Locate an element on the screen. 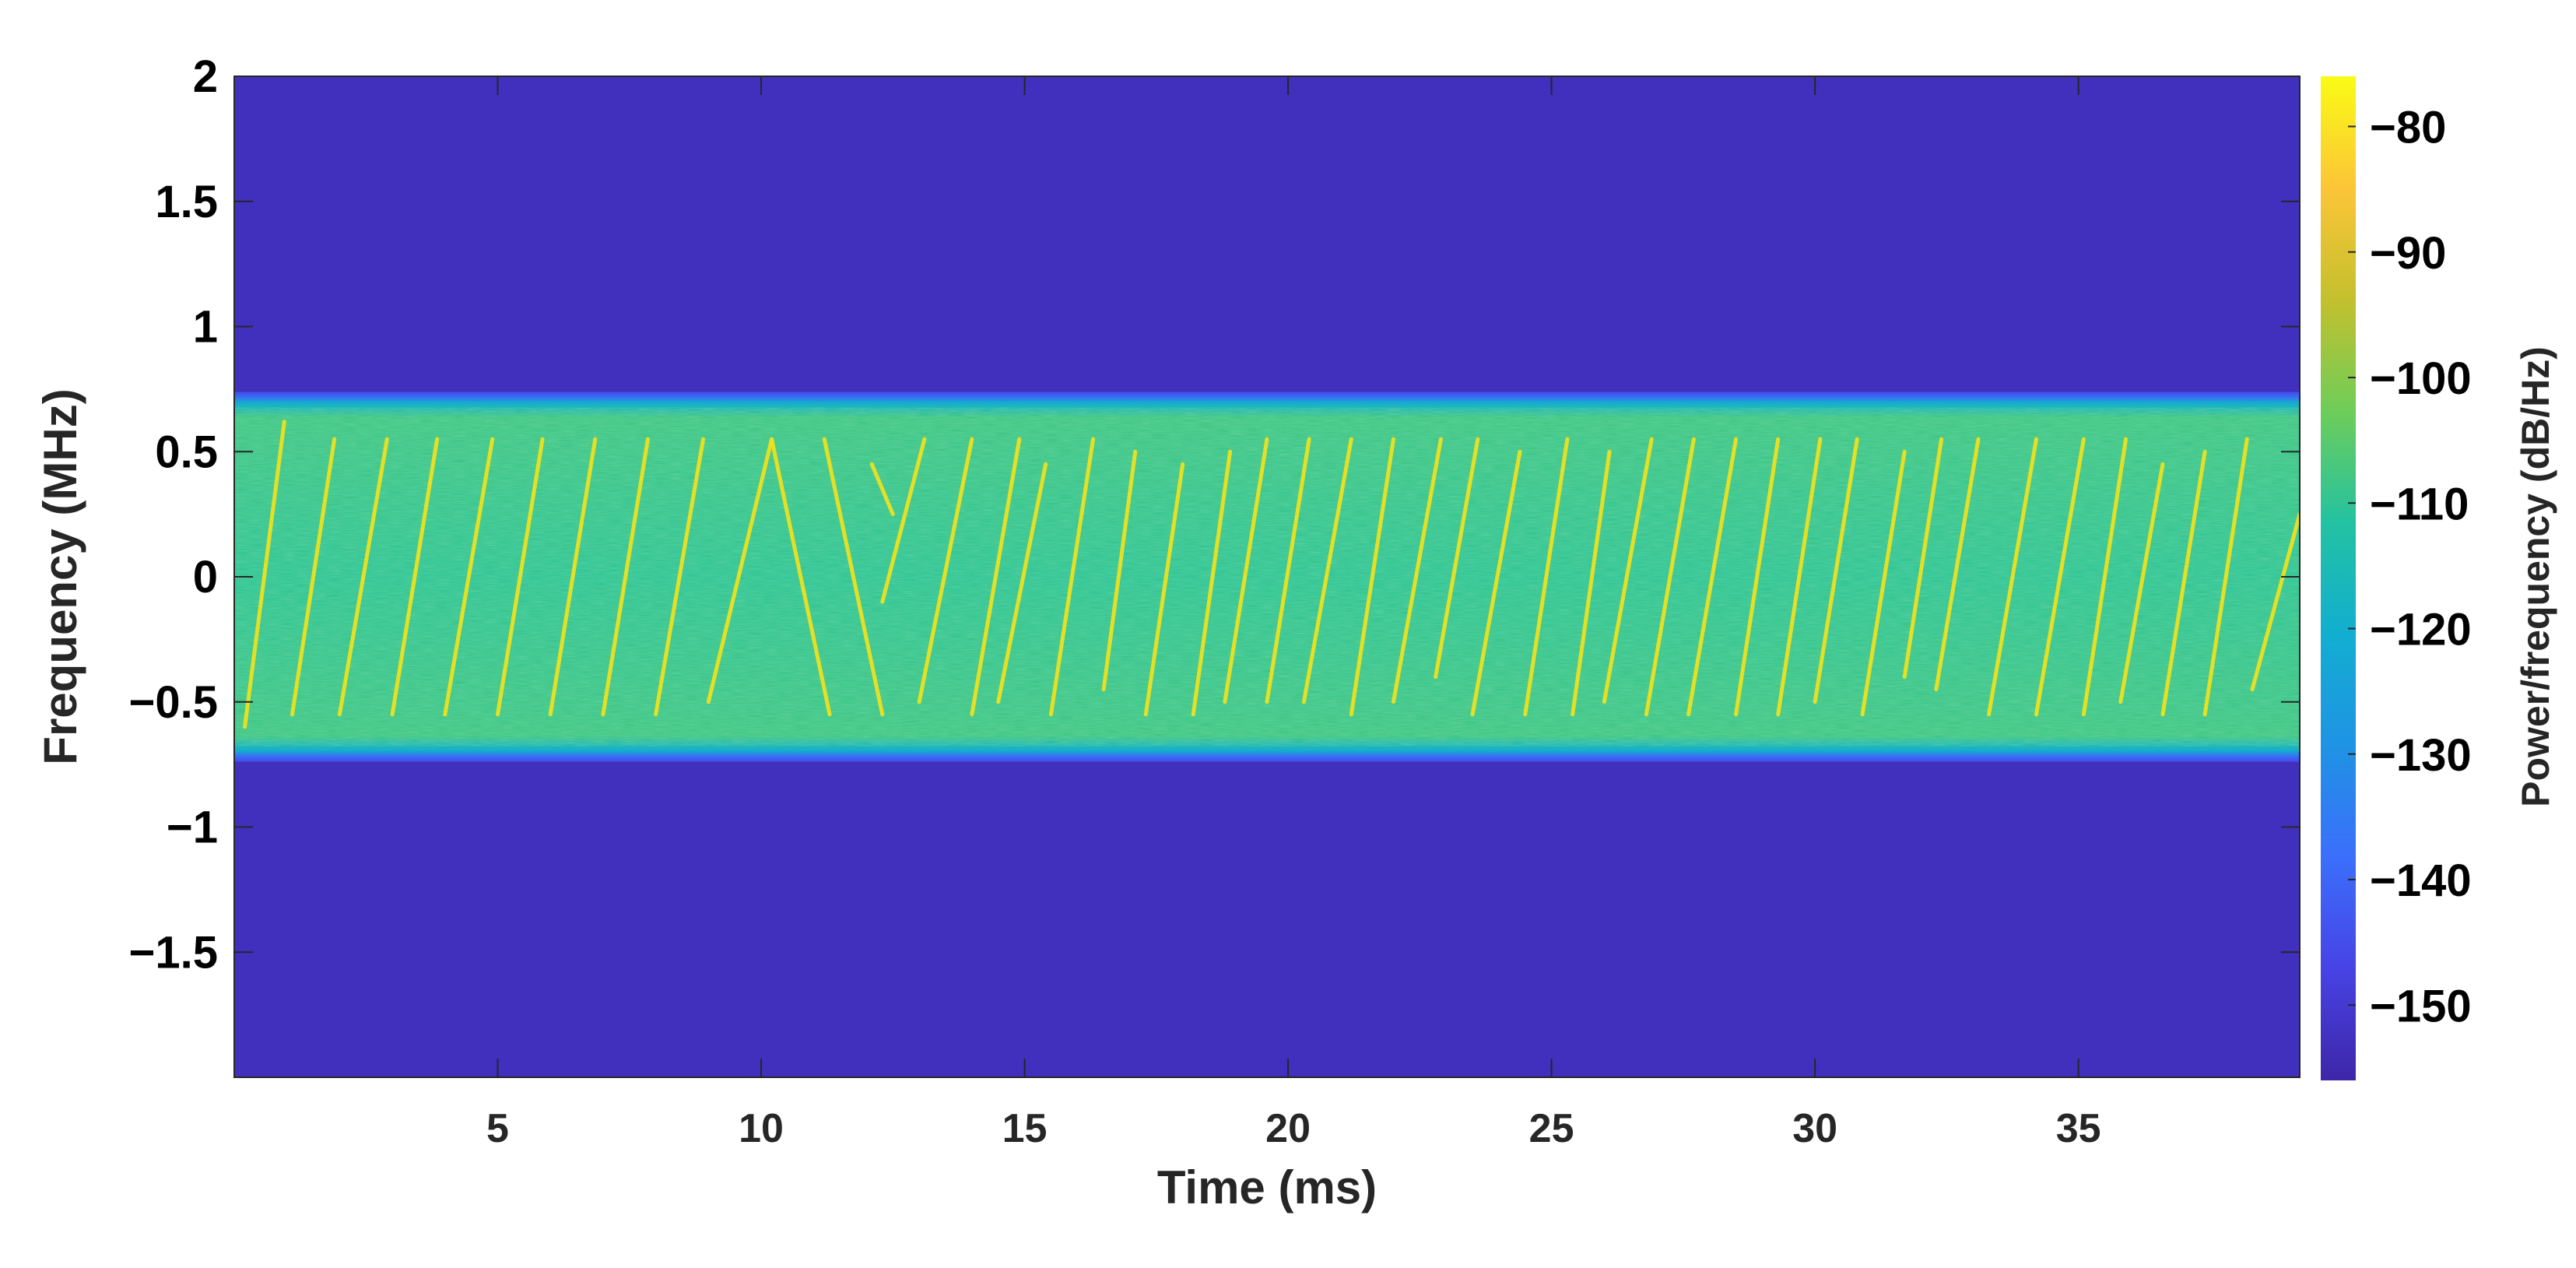 The width and height of the screenshot is (2576, 1268). x-tick-label: 30 is located at coordinates (1814, 1128).